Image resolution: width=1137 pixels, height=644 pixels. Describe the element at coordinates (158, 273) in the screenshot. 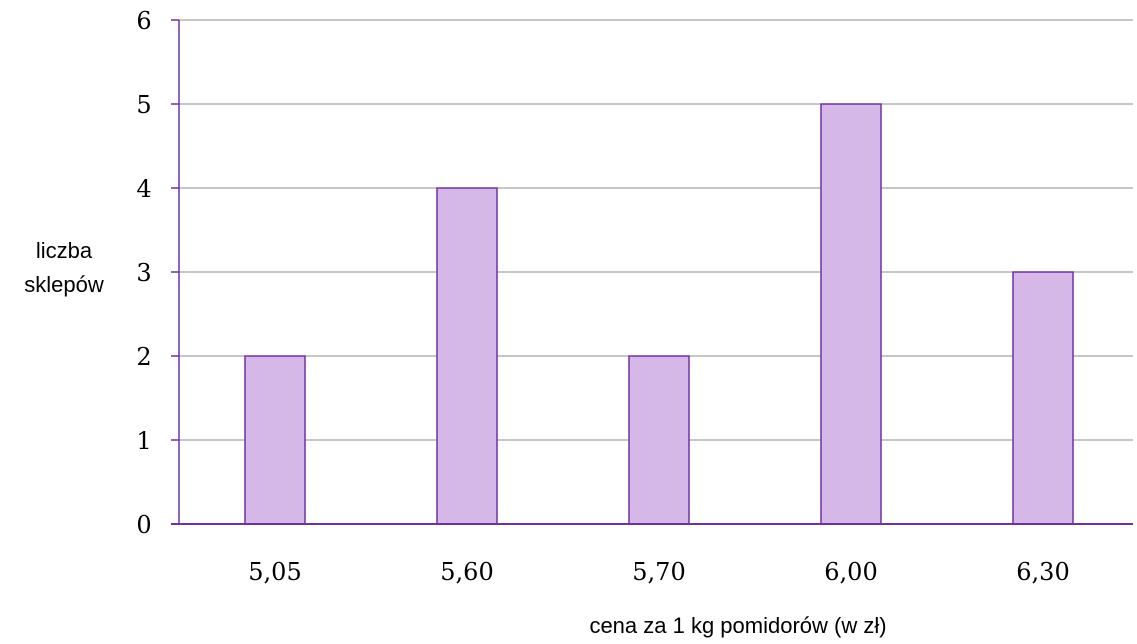

I see `y-axis: 0 1 2 3 4 5 6` at that location.